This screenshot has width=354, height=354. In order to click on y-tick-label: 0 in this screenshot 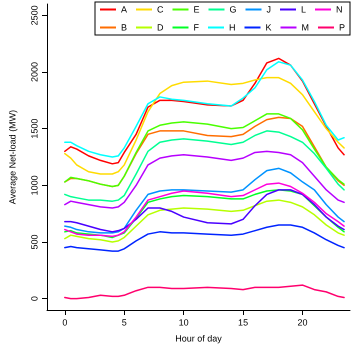, I will do `click(35, 299)`.